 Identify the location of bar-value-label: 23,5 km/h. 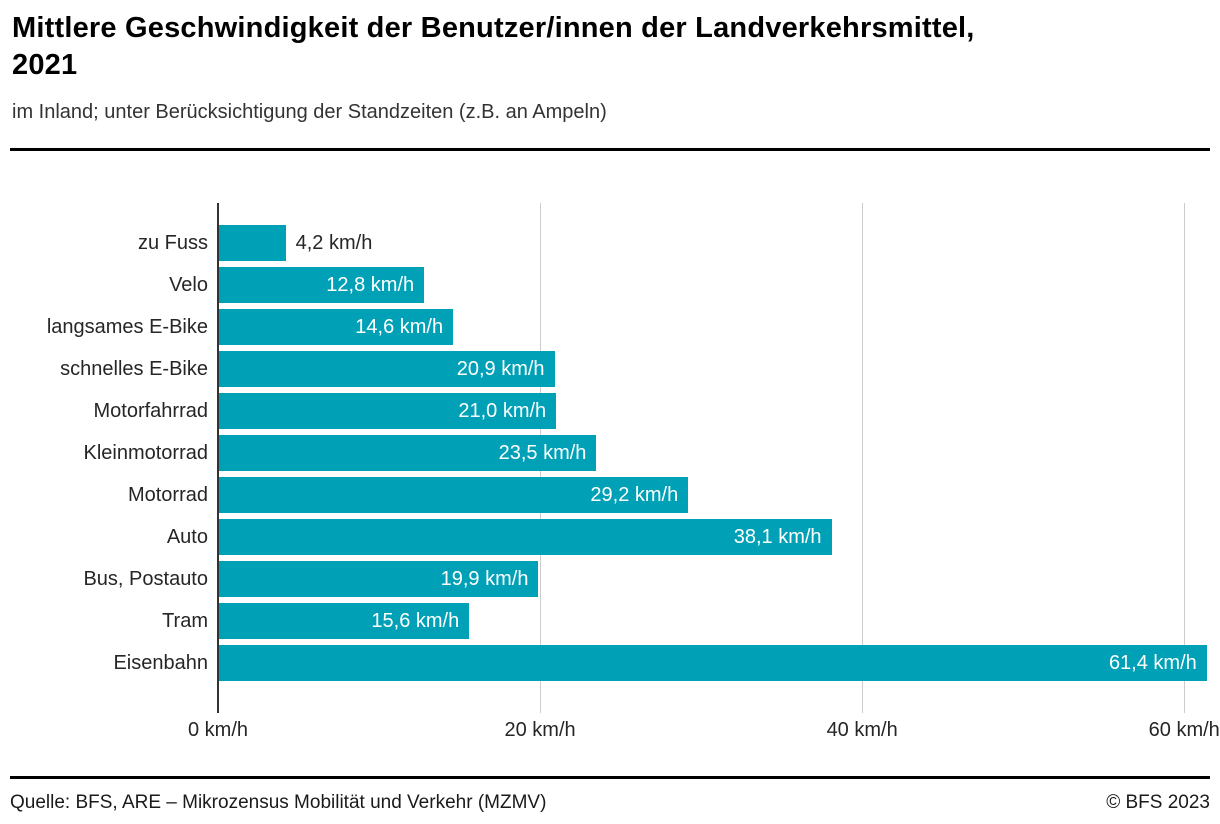
(542, 452).